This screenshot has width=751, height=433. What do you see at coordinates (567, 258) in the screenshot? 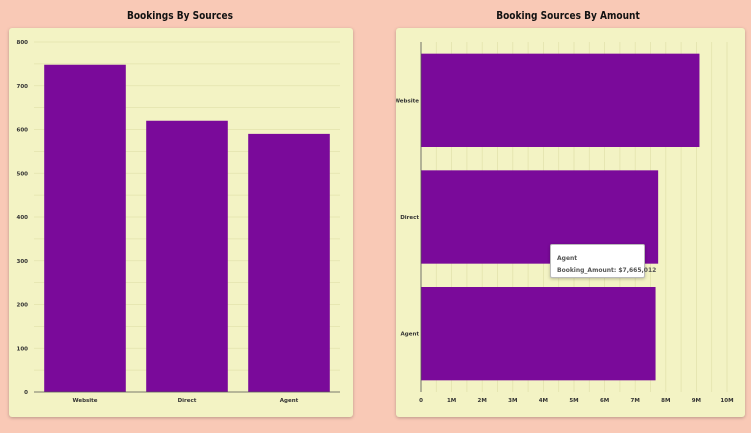
I see `tooltip-category: Agent` at bounding box center [567, 258].